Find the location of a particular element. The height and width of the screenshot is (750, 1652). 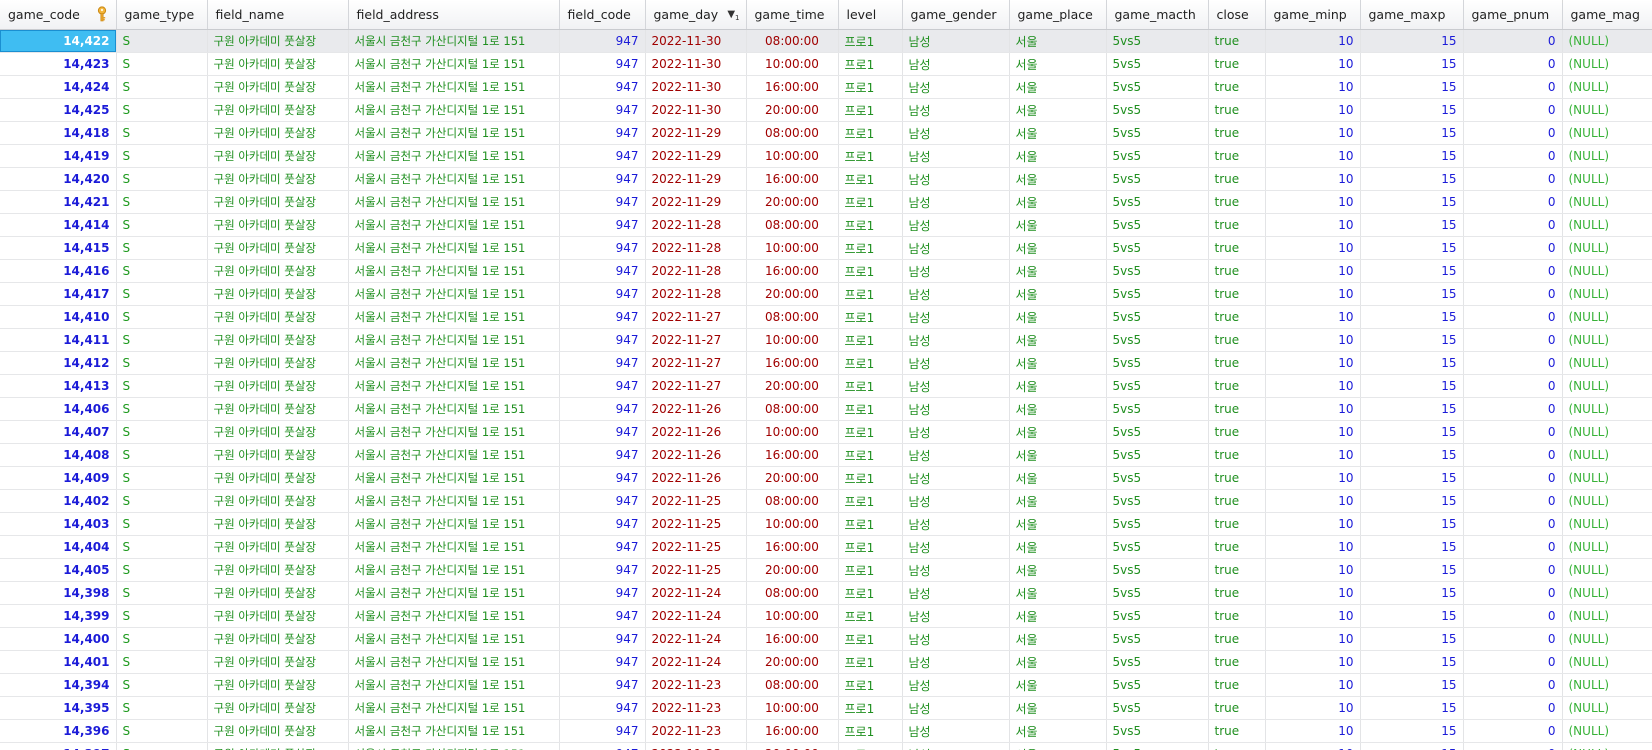

column-header-game_time: game_time is located at coordinates (792, 15).